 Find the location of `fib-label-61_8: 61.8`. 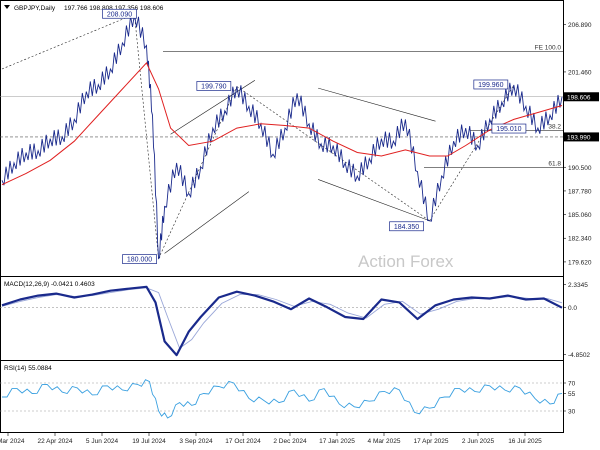

fib-label-61_8: 61.8 is located at coordinates (554, 163).